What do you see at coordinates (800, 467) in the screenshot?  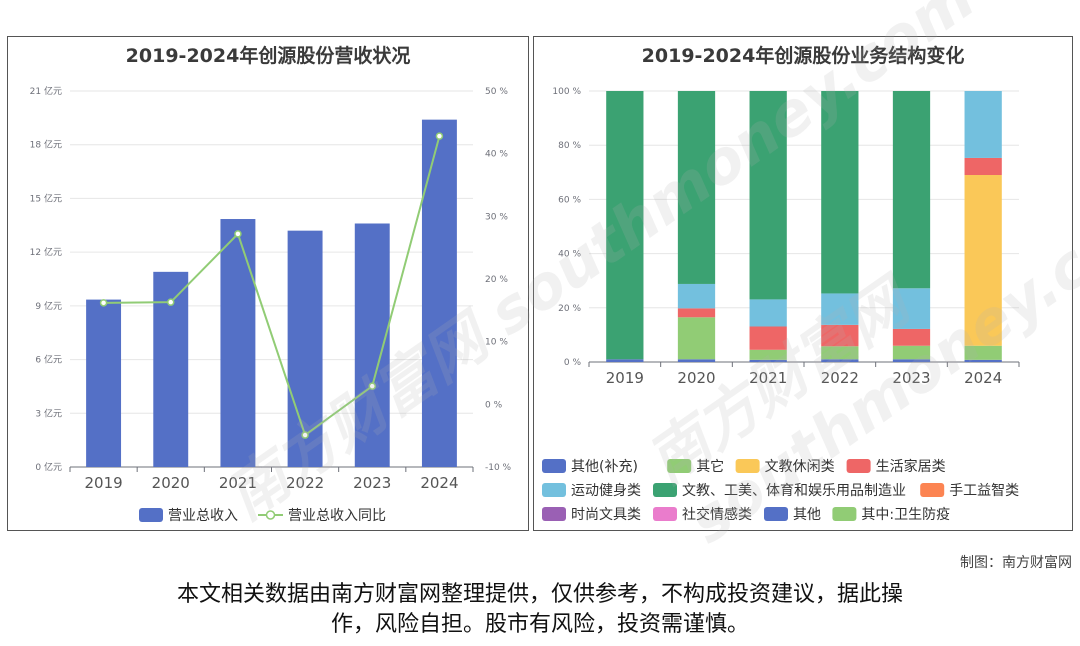 I see `legend-label-2: 文教休闲类` at bounding box center [800, 467].